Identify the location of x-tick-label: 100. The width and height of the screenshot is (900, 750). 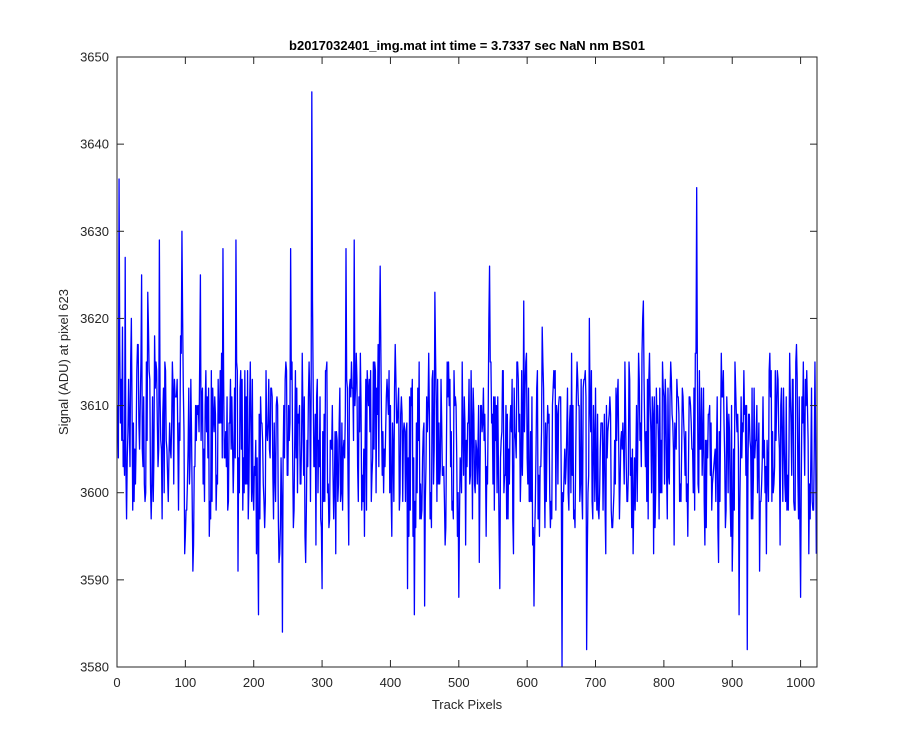
(186, 682).